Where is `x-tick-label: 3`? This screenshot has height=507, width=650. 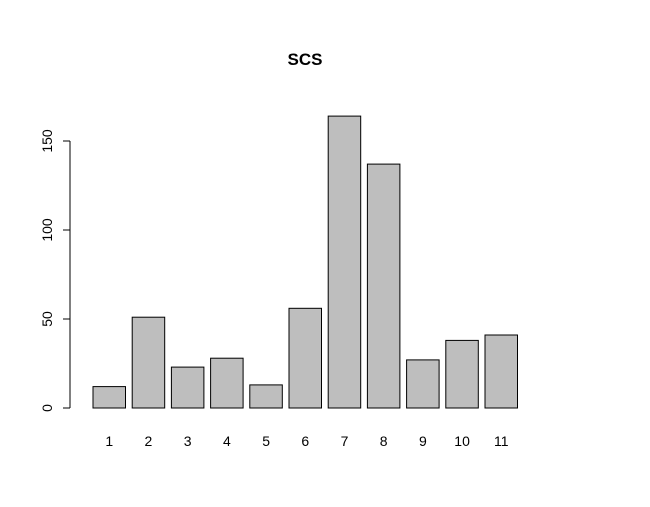 x-tick-label: 3 is located at coordinates (188, 441).